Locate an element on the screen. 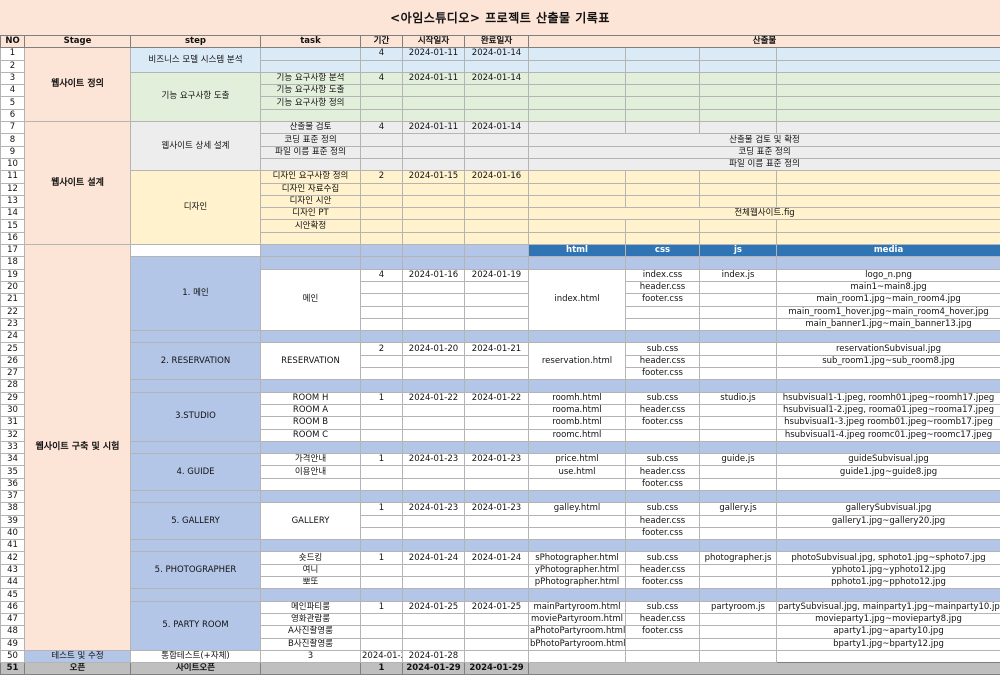 This screenshot has width=1000, height=700. table-row: 24 is located at coordinates (500, 337).